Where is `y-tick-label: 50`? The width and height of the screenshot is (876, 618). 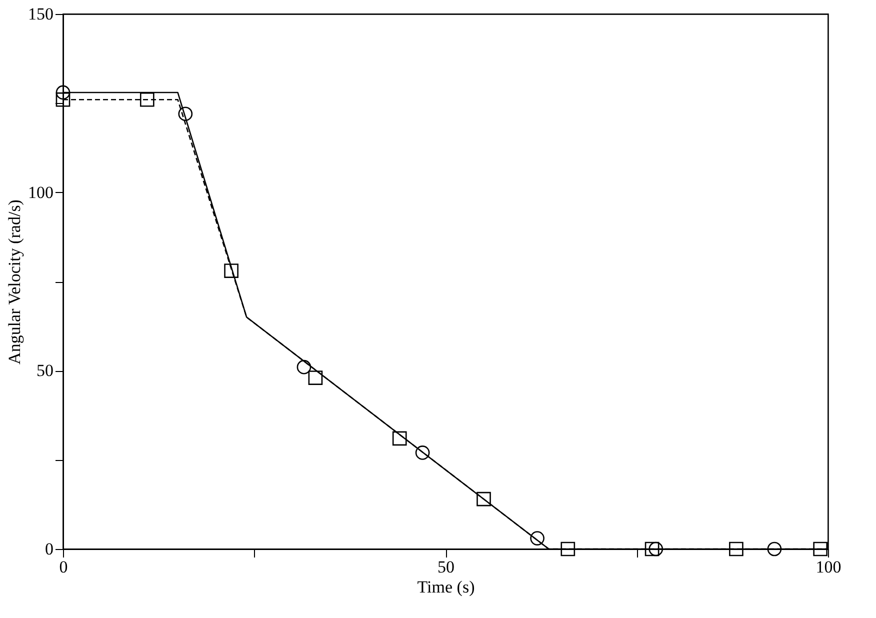
y-tick-label: 50 is located at coordinates (45, 370).